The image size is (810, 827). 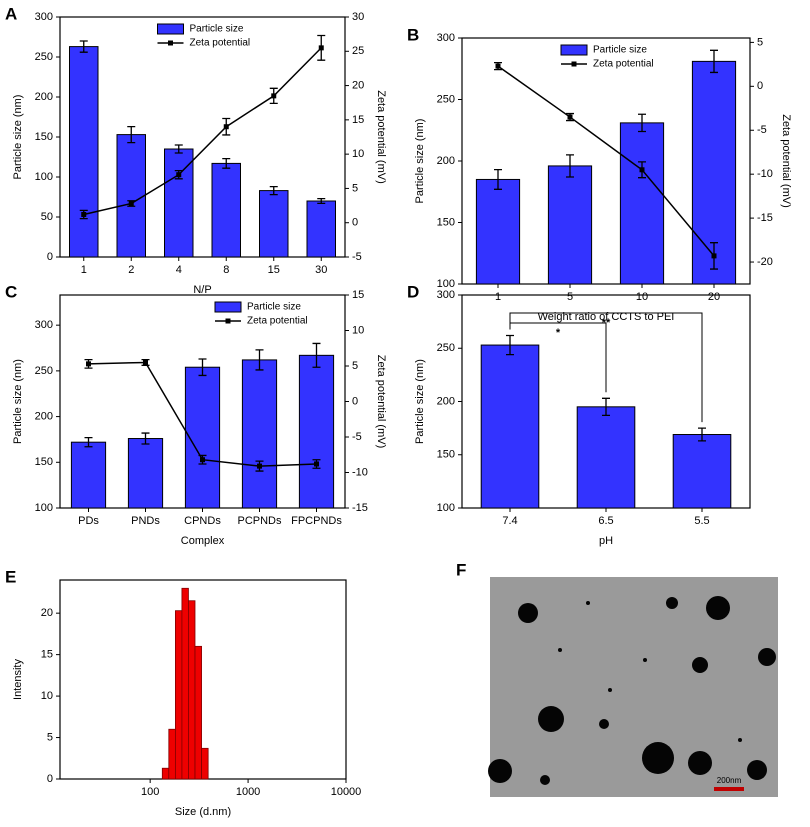 What do you see at coordinates (346, 792) in the screenshot?
I see `x-tick-label: 10000` at bounding box center [346, 792].